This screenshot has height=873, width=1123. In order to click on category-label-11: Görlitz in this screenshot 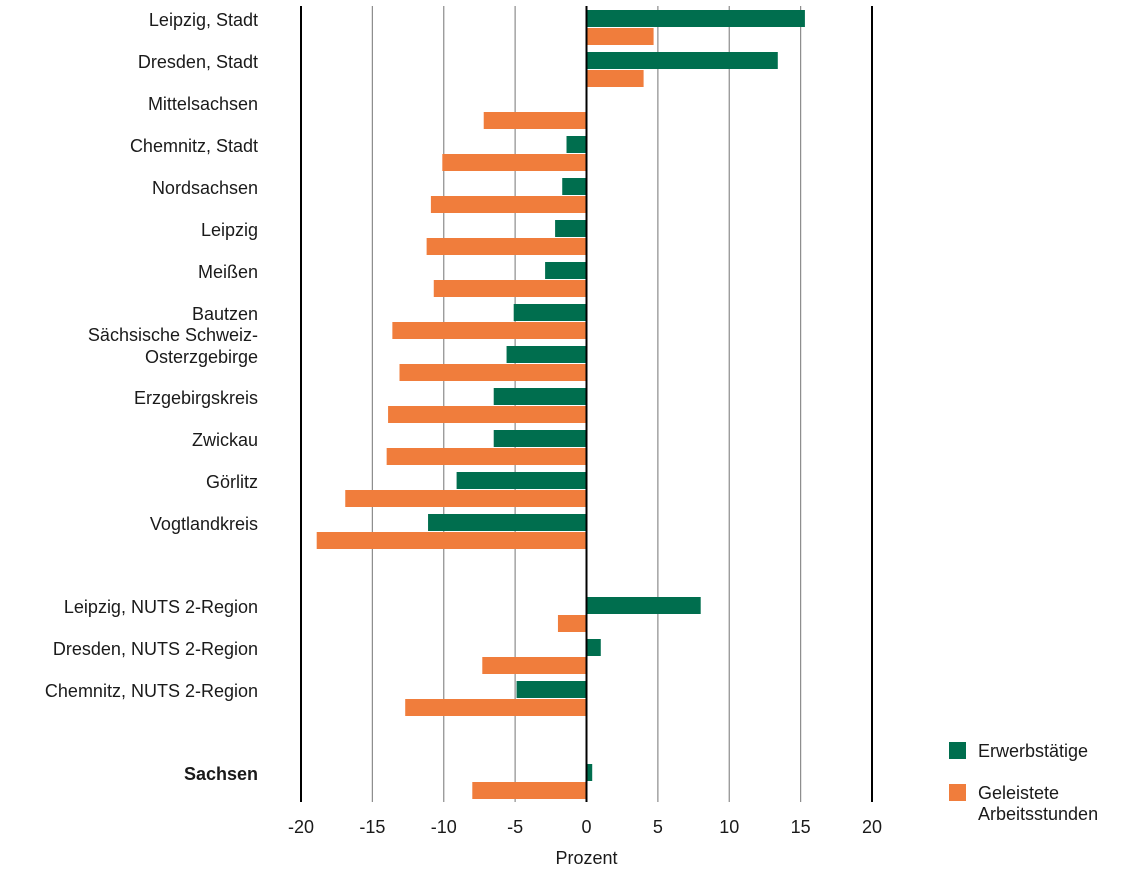, I will do `click(232, 482)`.